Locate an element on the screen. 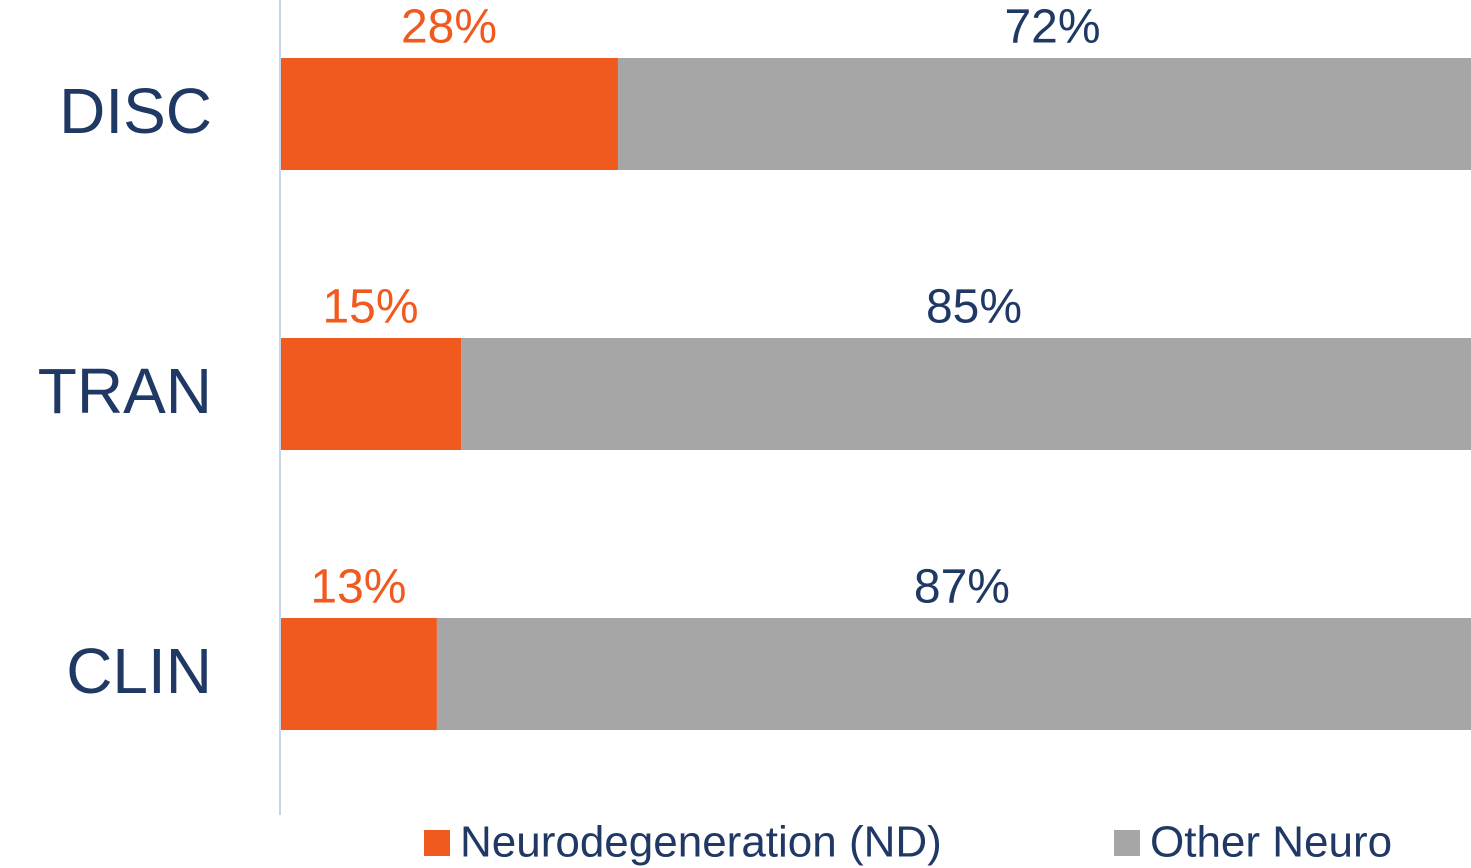 The image size is (1471, 868). legend-label: Neurodegeneration (ND) is located at coordinates (701, 842).